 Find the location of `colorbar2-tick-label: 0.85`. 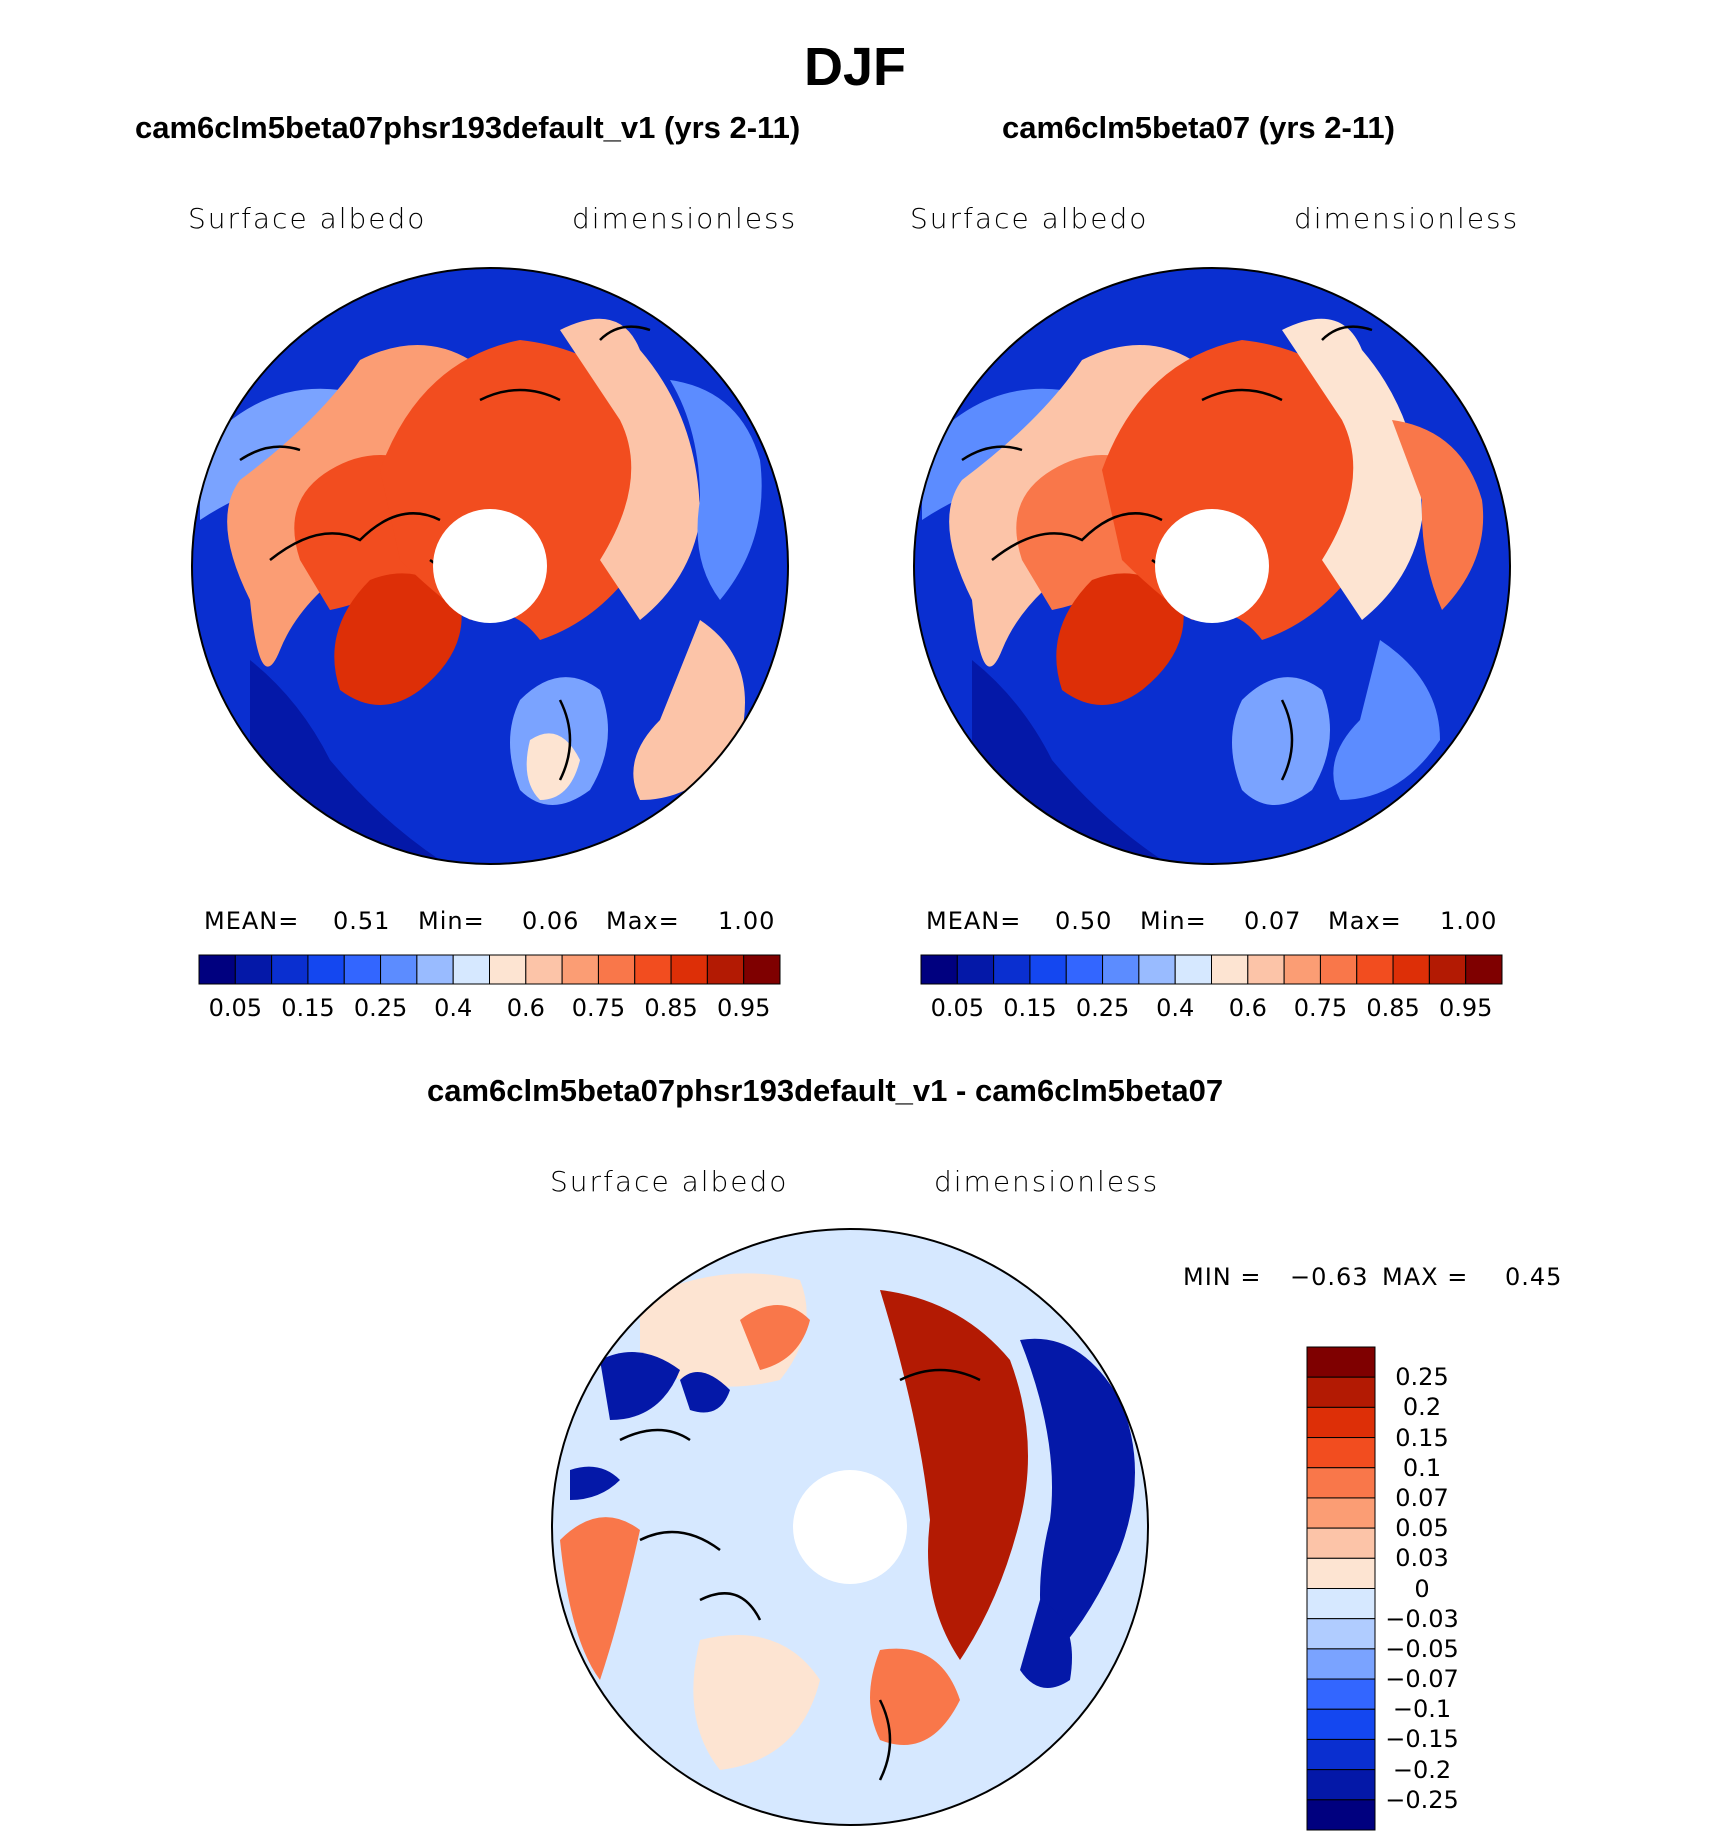

colorbar2-tick-label: 0.85 is located at coordinates (1393, 1008).